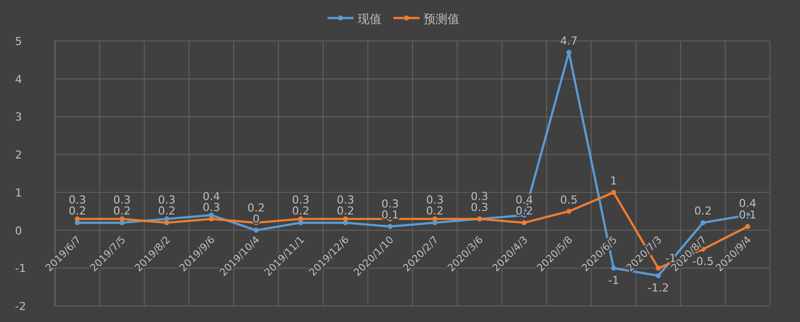  I want to click on legend-label: 现值, so click(370, 19).